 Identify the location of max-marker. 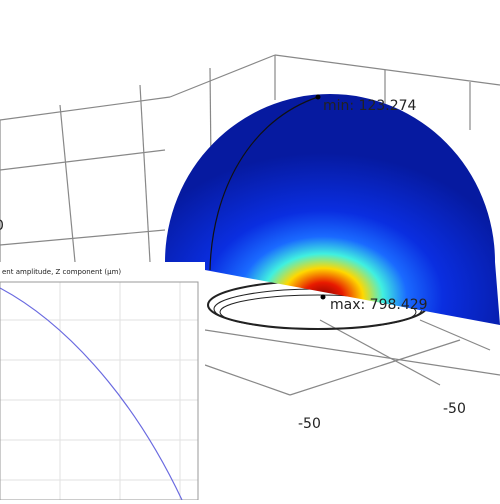
(323, 297).